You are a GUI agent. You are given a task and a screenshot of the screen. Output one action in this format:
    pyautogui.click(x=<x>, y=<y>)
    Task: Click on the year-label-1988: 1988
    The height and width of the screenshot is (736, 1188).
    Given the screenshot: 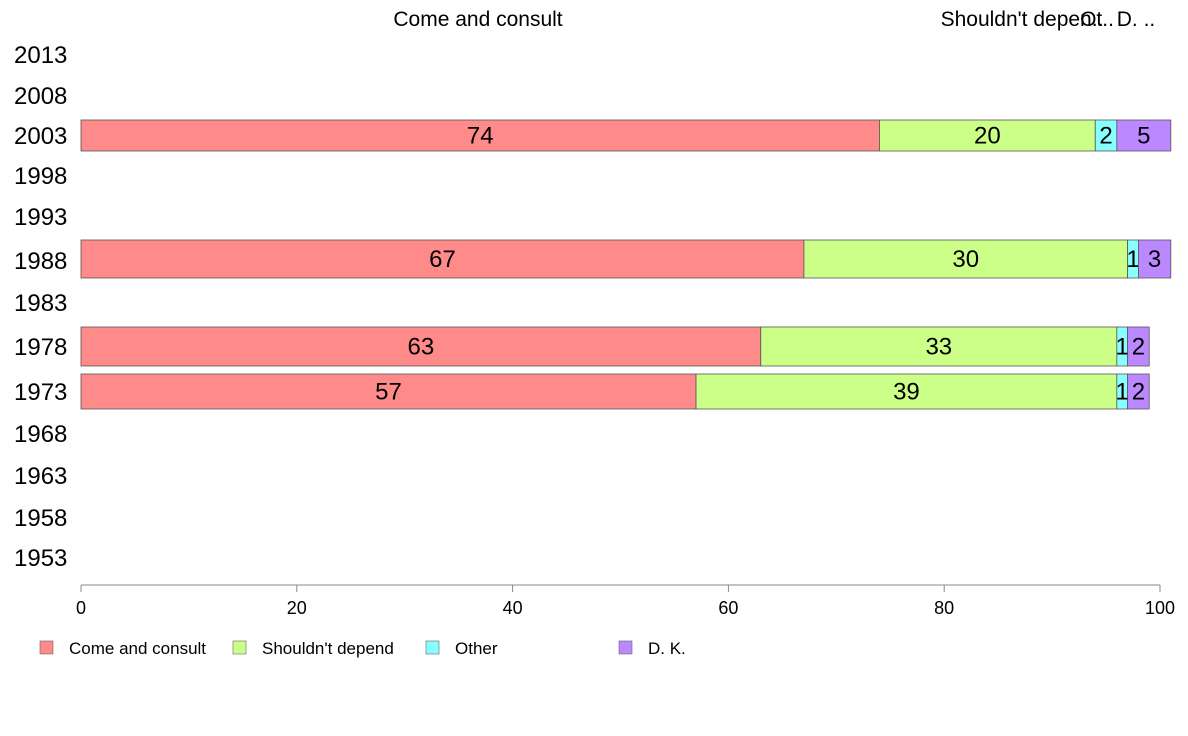 What is the action you would take?
    pyautogui.click(x=40, y=261)
    